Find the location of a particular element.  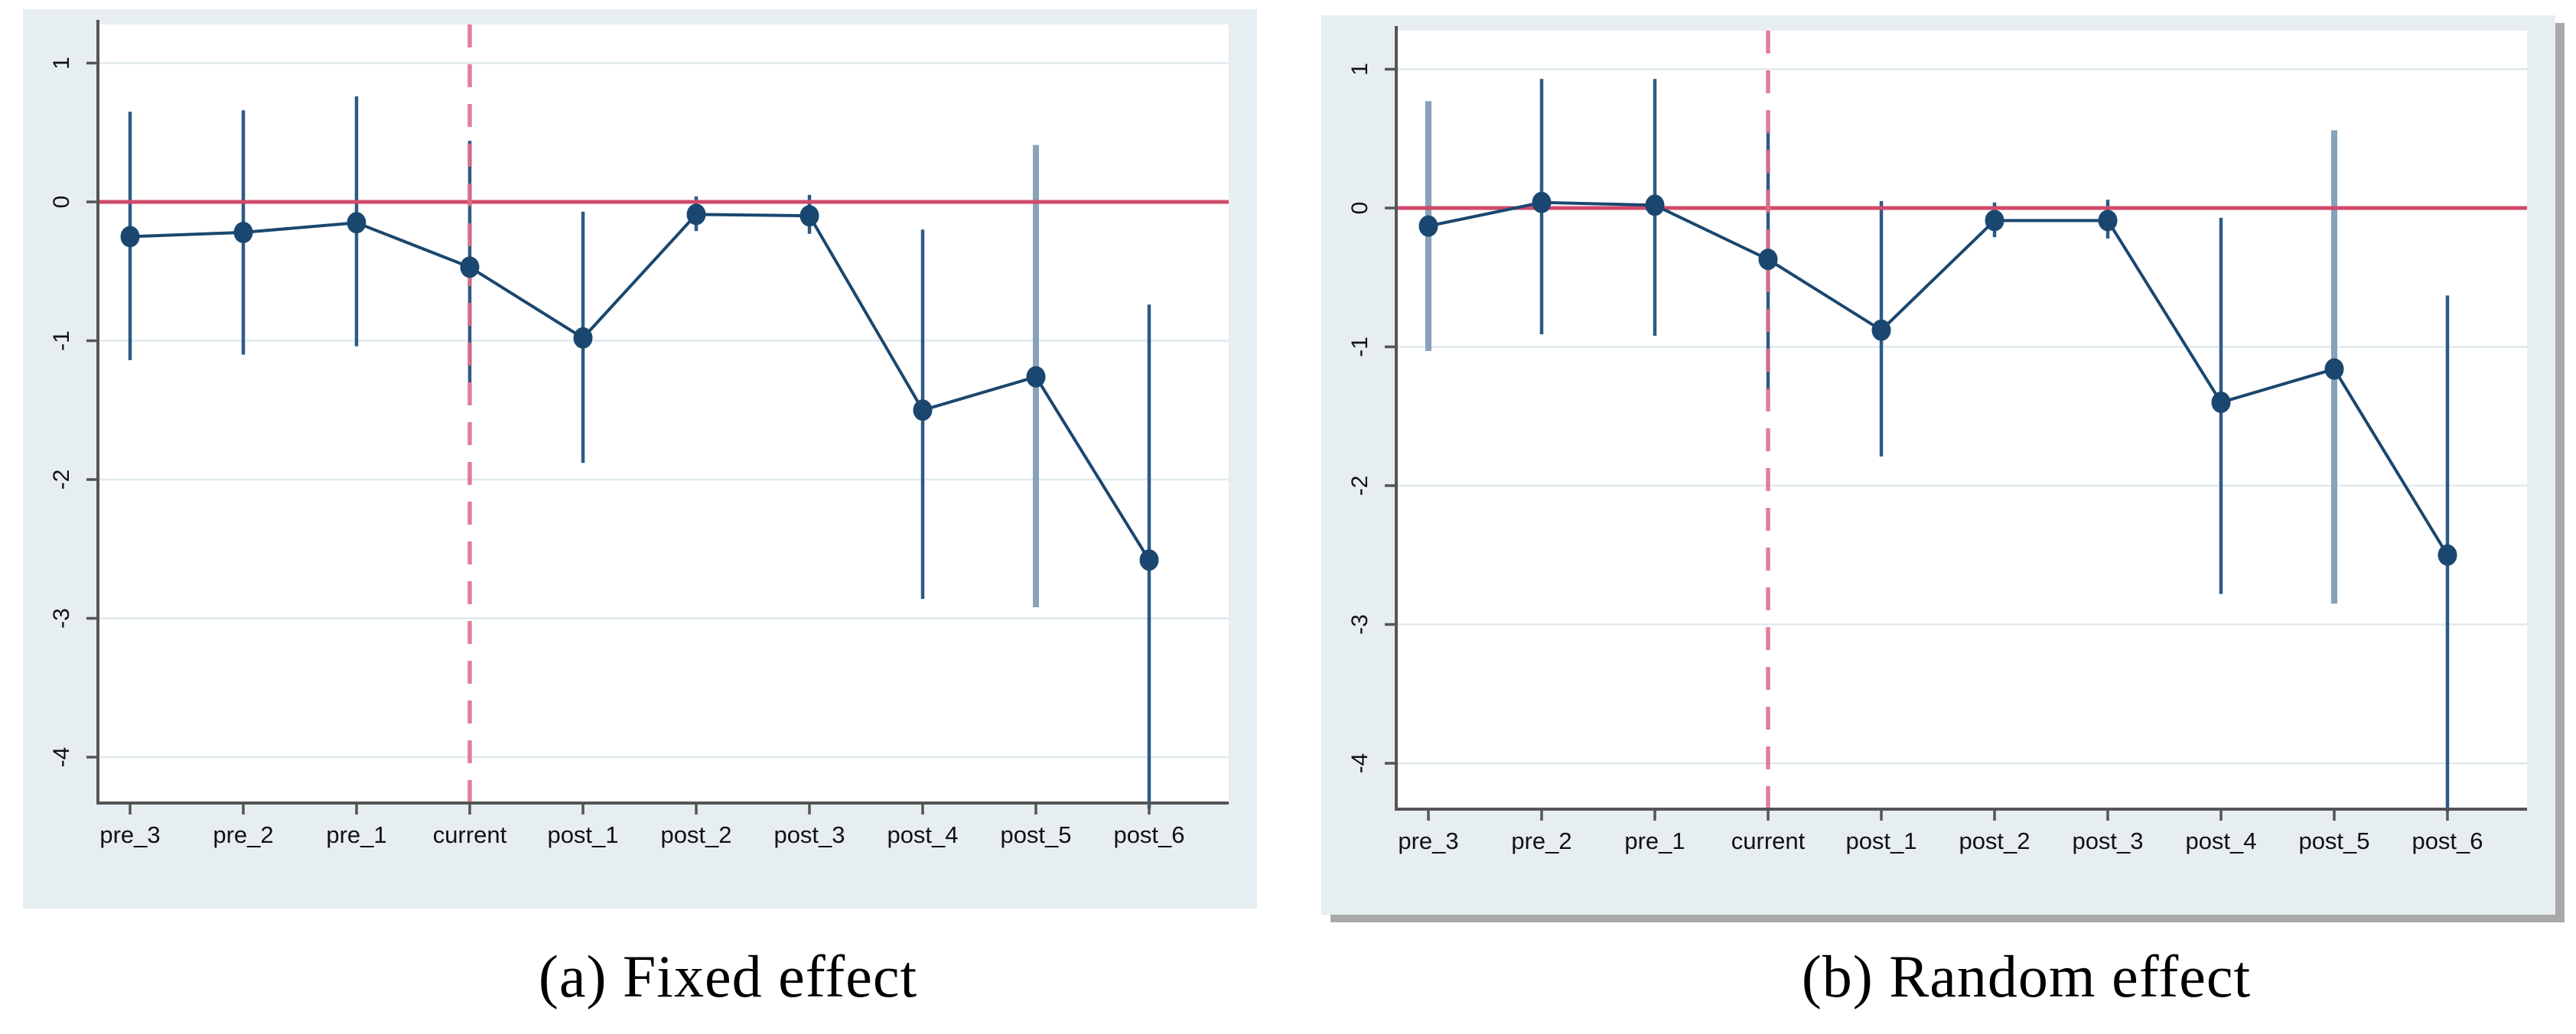

caption-fixed-effect: (a) Fixed effect is located at coordinates (728, 976).